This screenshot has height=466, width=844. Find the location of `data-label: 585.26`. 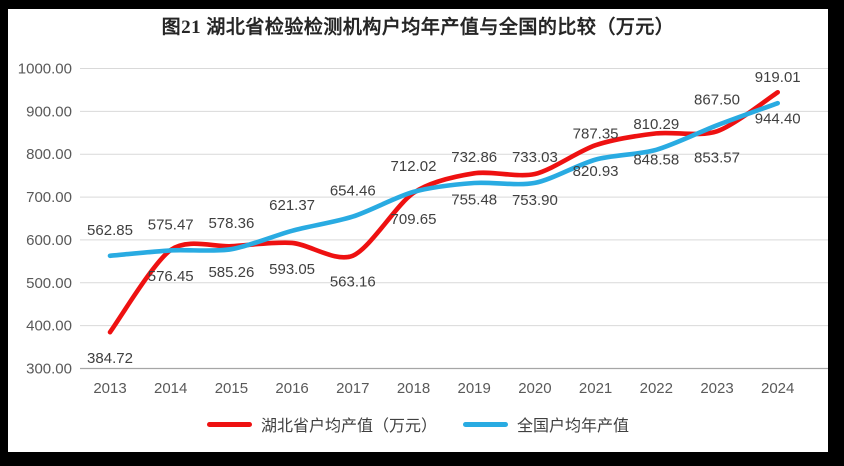

data-label: 585.26 is located at coordinates (231, 272).